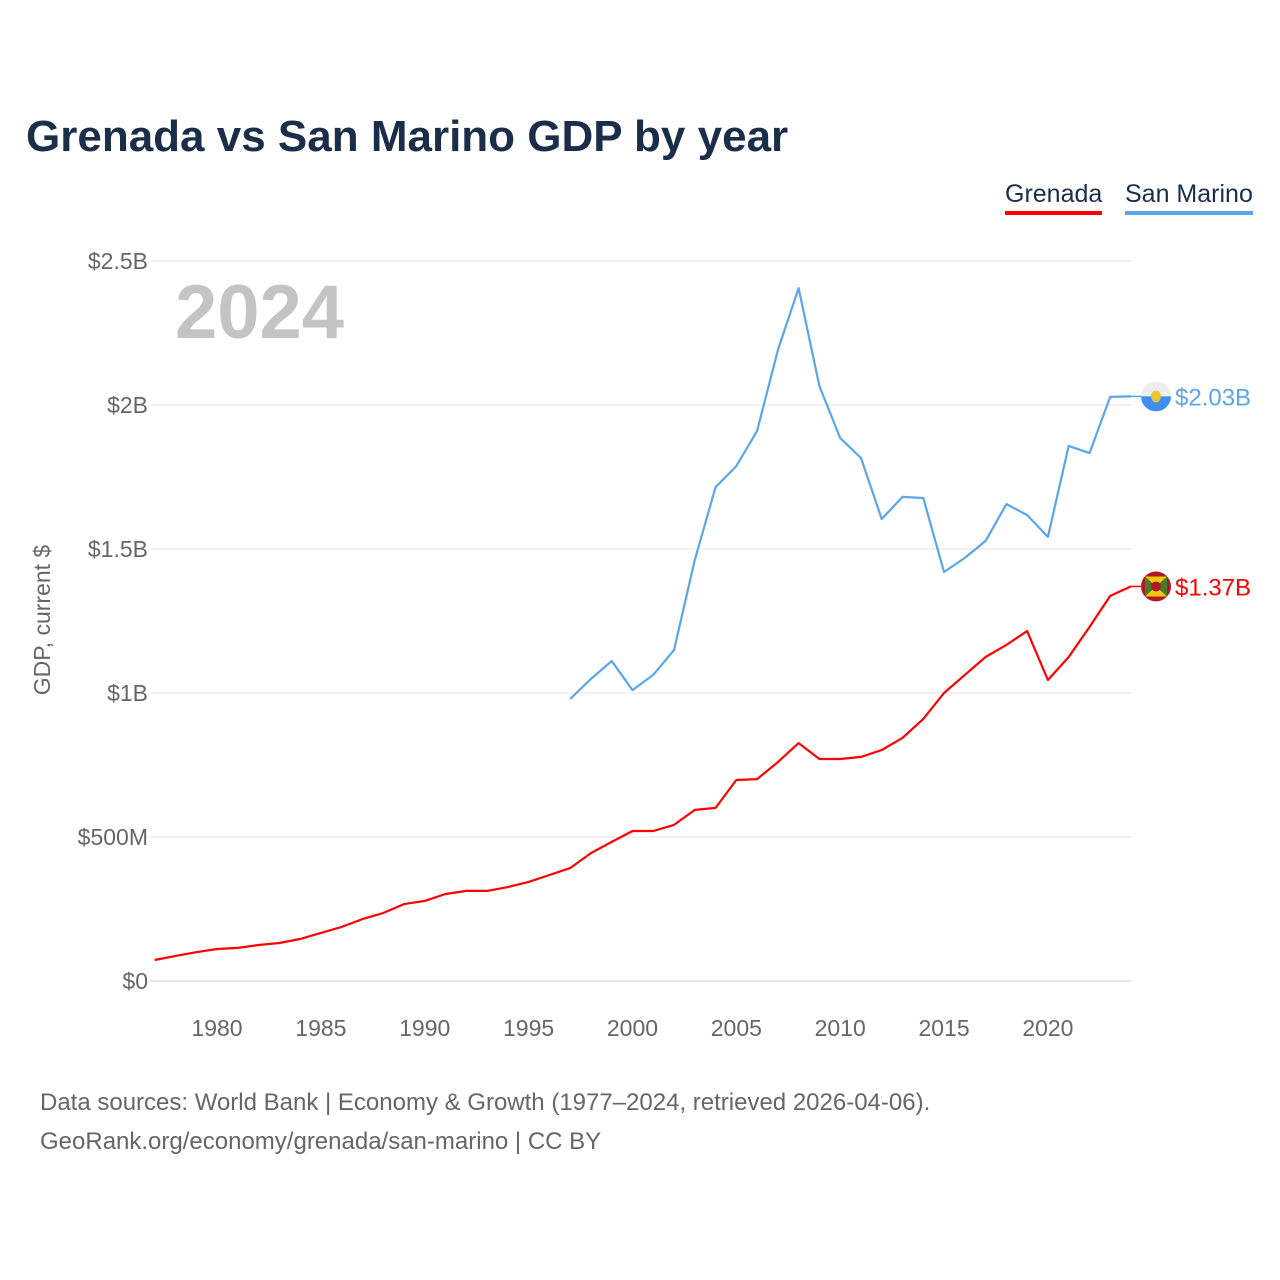 This screenshot has height=1280, width=1280. Describe the element at coordinates (407, 136) in the screenshot. I see `chart-title: Grenada vs San Marino GDP by year` at that location.